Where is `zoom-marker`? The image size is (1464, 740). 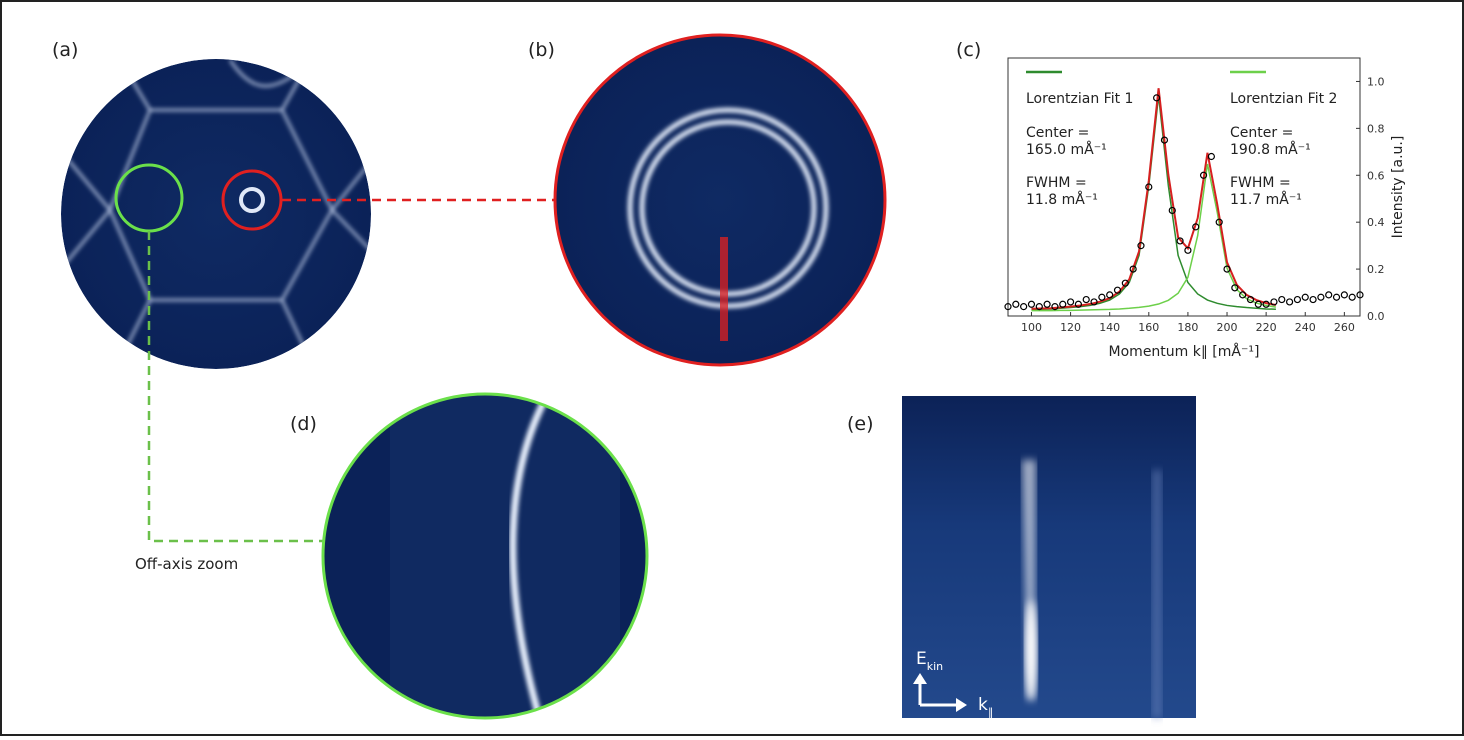
zoom-marker is located at coordinates (252, 200).